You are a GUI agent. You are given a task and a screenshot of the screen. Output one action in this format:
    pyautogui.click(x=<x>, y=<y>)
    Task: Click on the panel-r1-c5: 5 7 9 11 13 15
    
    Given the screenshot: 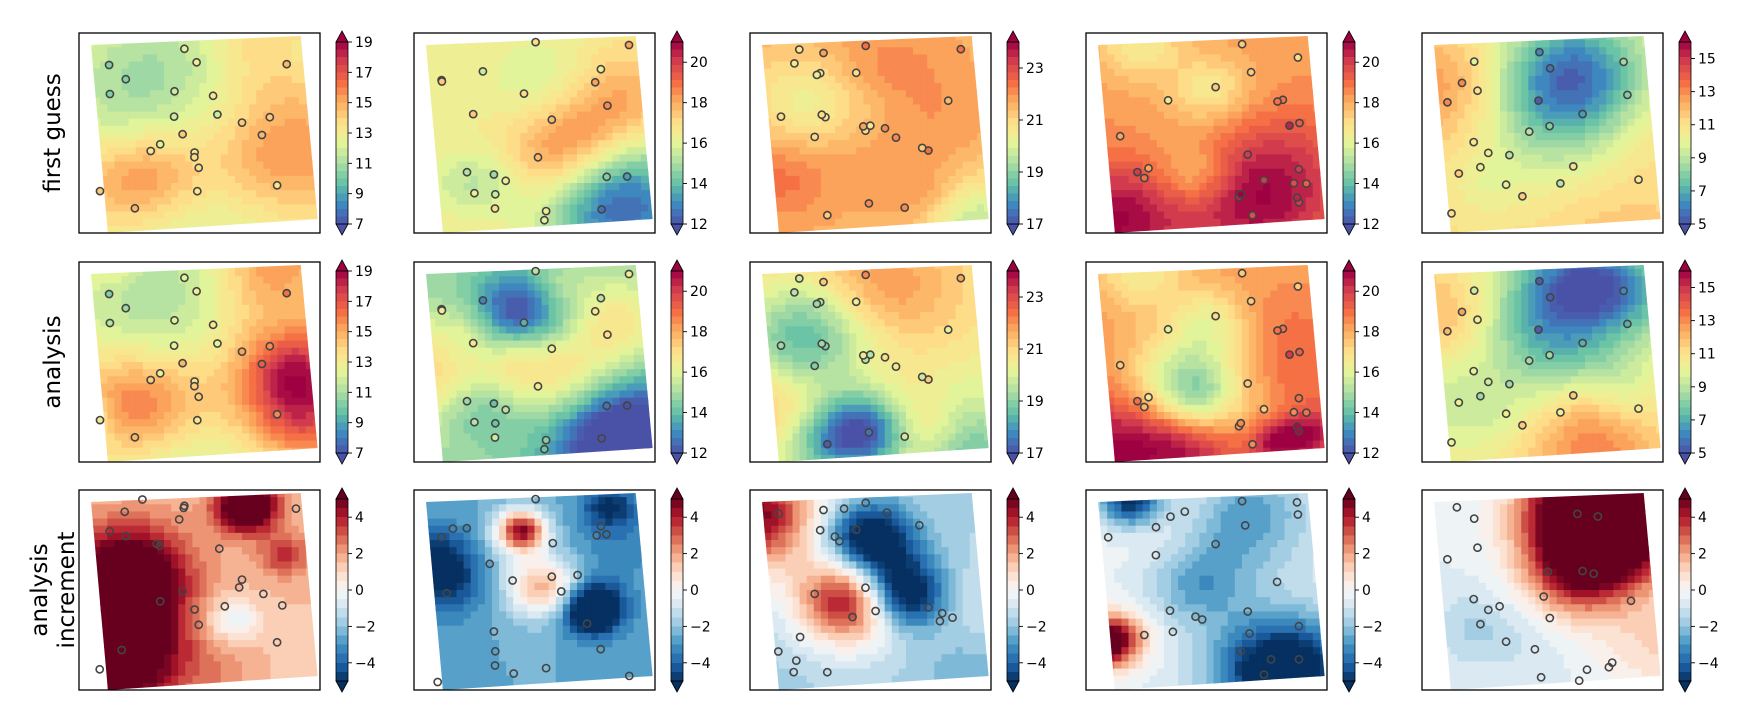 What is the action you would take?
    pyautogui.click(x=1568, y=133)
    